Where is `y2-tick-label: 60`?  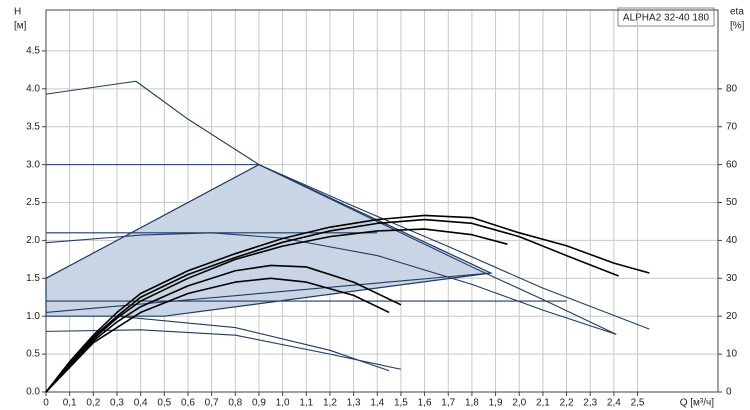 y2-tick-label: 60 is located at coordinates (732, 164).